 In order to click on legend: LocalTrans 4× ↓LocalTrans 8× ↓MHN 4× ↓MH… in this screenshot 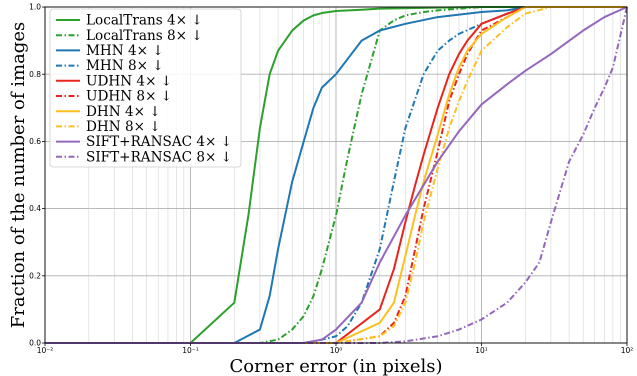, I will do `click(145, 88)`.